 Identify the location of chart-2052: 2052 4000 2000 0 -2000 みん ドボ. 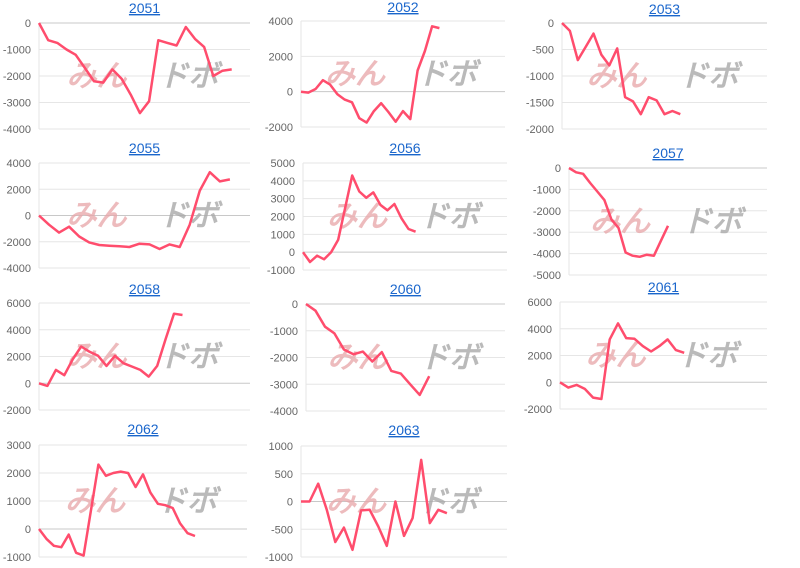
(385, 67).